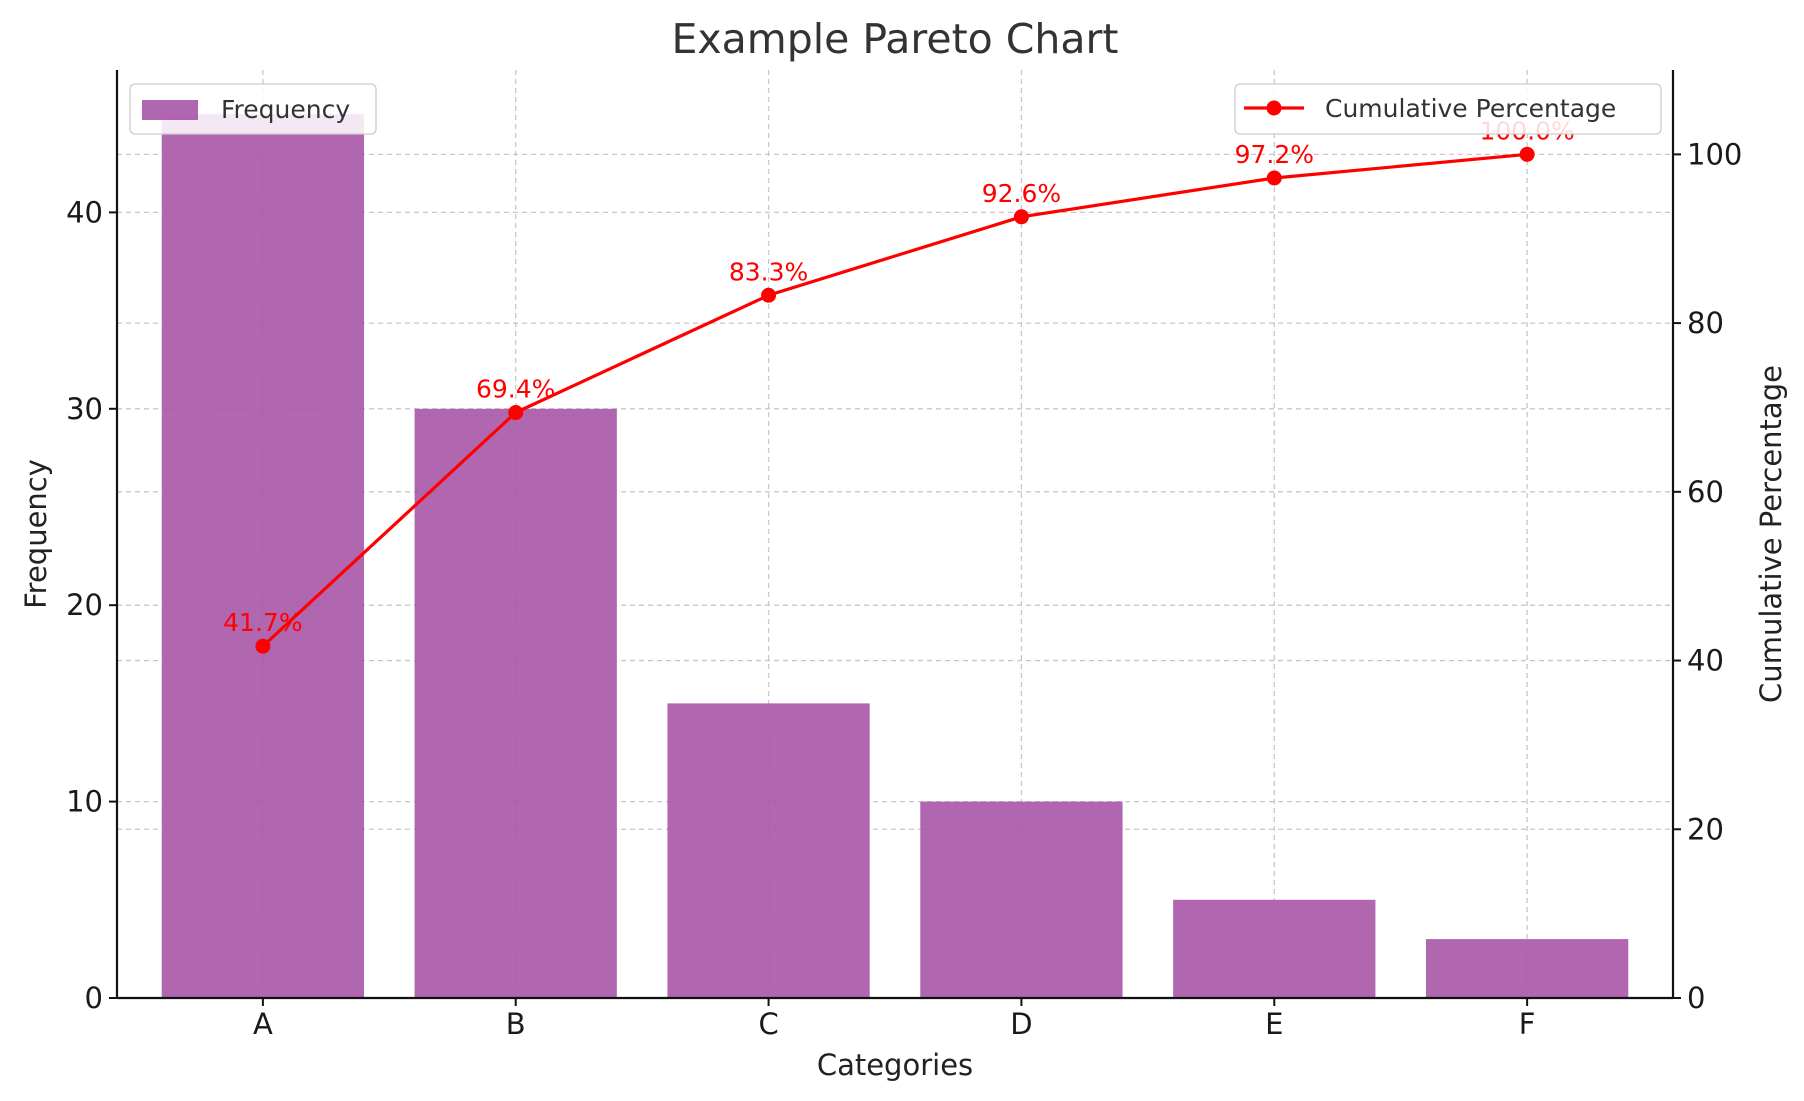  Describe the element at coordinates (1274, 108) in the screenshot. I see `legend-cumulative-marker` at that location.